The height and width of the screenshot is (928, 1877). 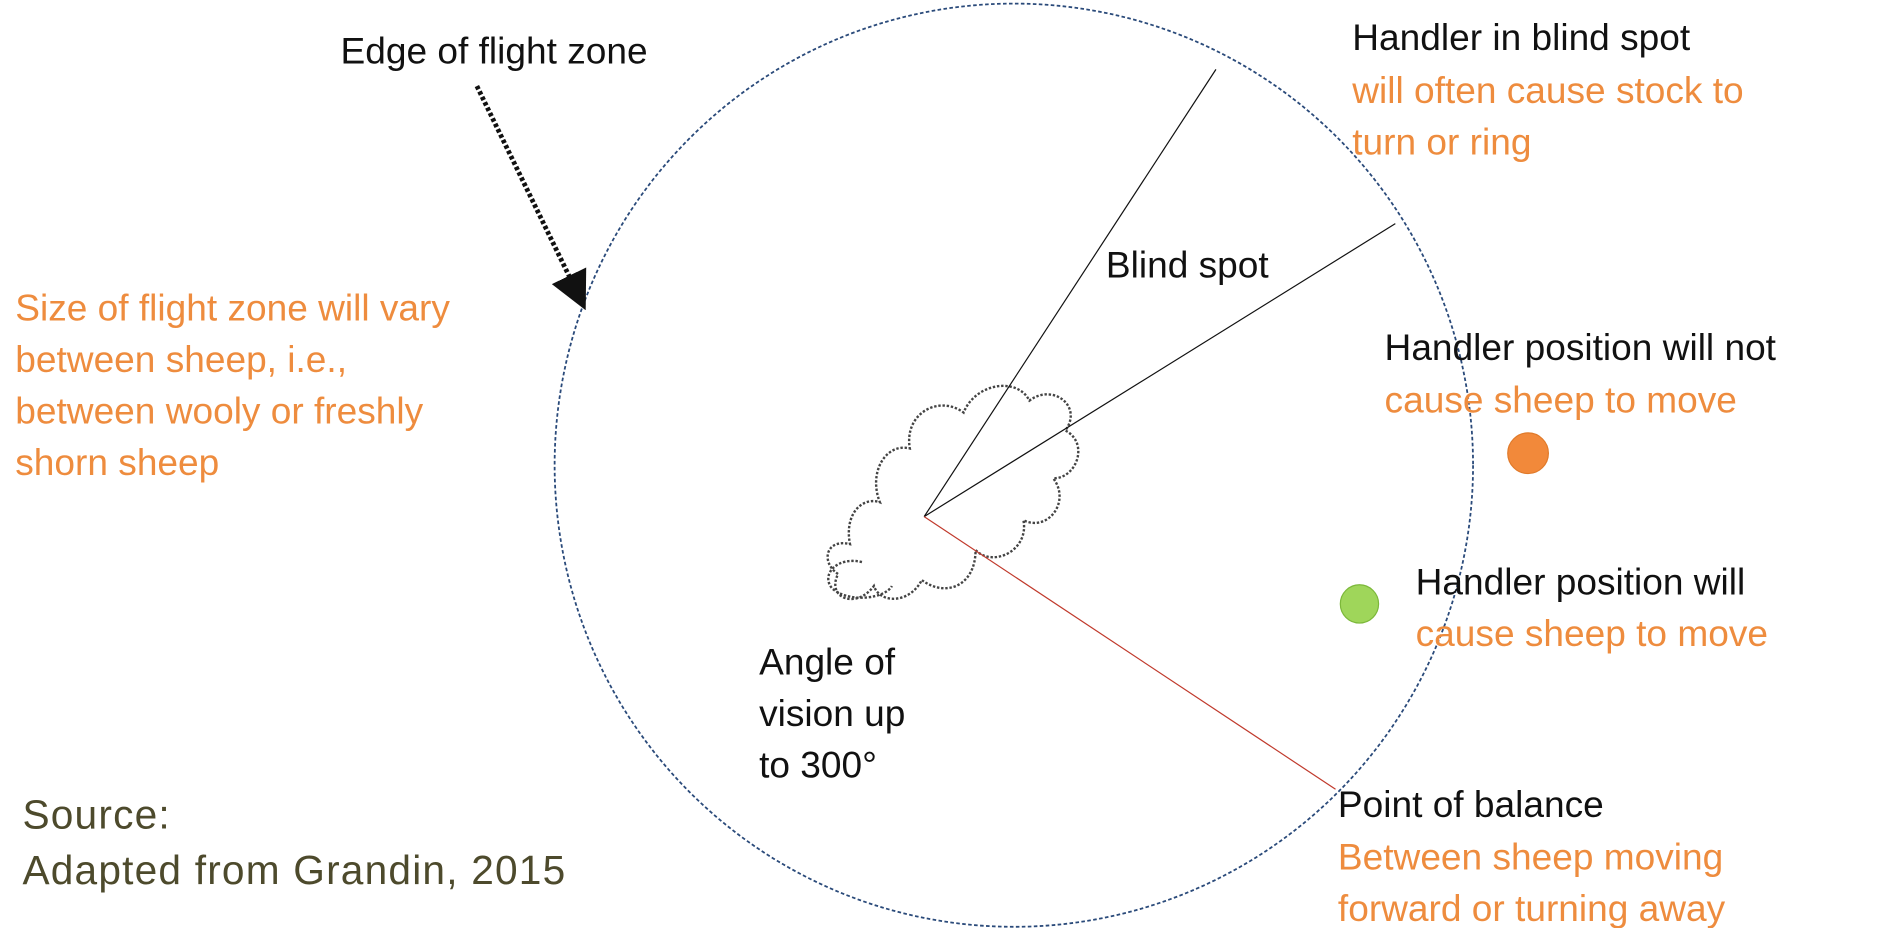 What do you see at coordinates (96, 815) in the screenshot?
I see `source-line: Source:` at bounding box center [96, 815].